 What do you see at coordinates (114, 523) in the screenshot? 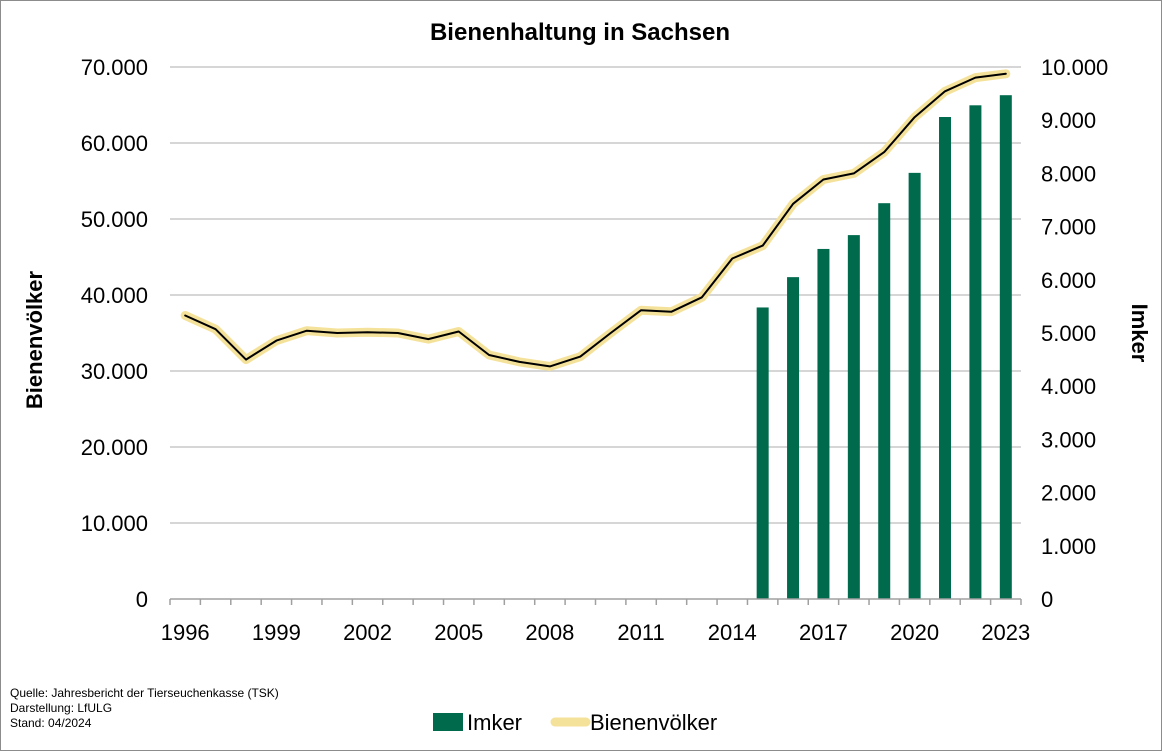
I see `y-left-tick-label: 10.000` at bounding box center [114, 523].